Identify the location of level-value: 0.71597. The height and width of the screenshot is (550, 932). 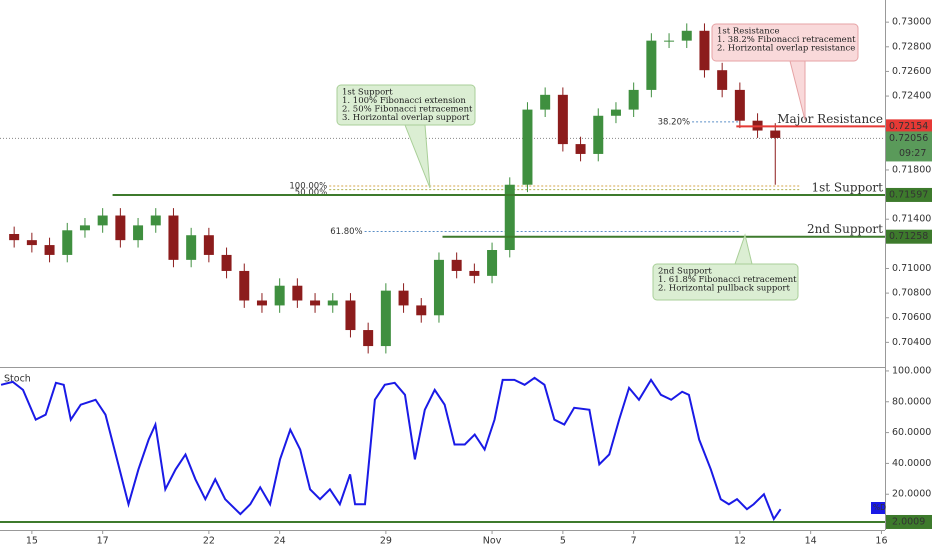
(908, 194).